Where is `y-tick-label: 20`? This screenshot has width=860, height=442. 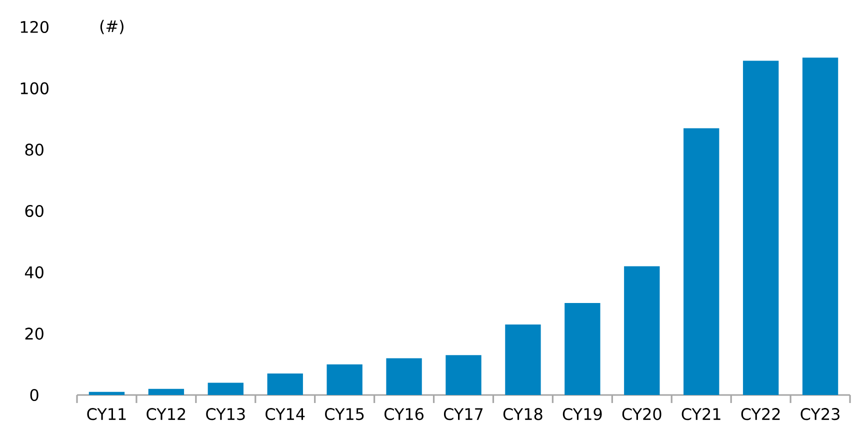 y-tick-label: 20 is located at coordinates (34, 334).